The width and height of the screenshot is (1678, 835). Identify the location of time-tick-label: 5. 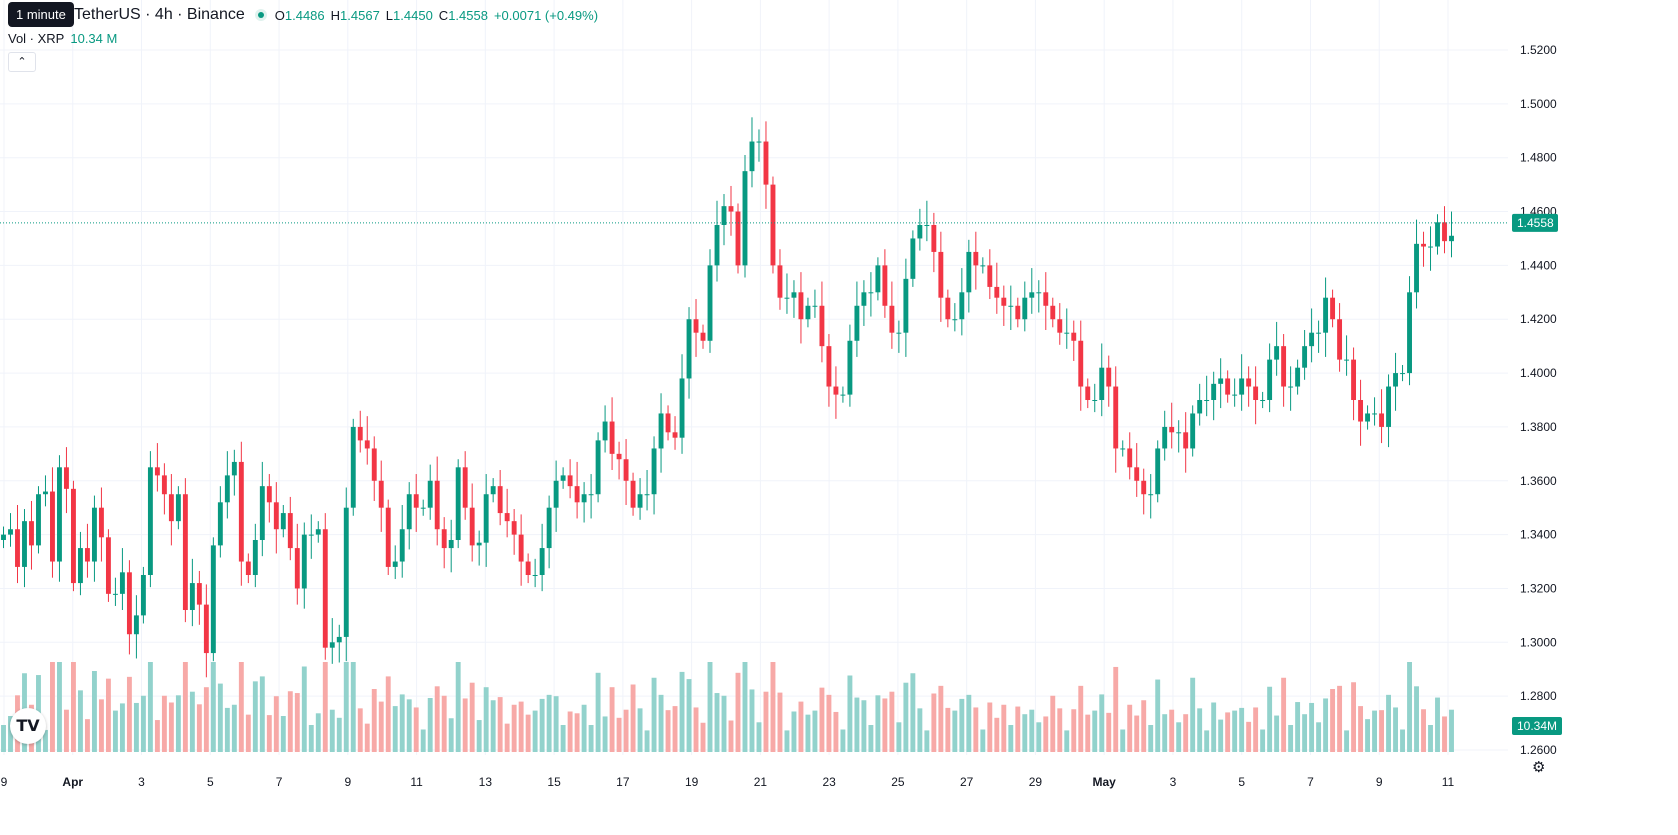
(1241, 782).